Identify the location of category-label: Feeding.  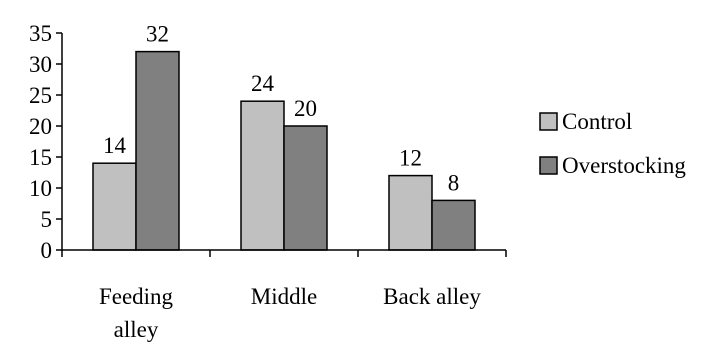
(136, 296).